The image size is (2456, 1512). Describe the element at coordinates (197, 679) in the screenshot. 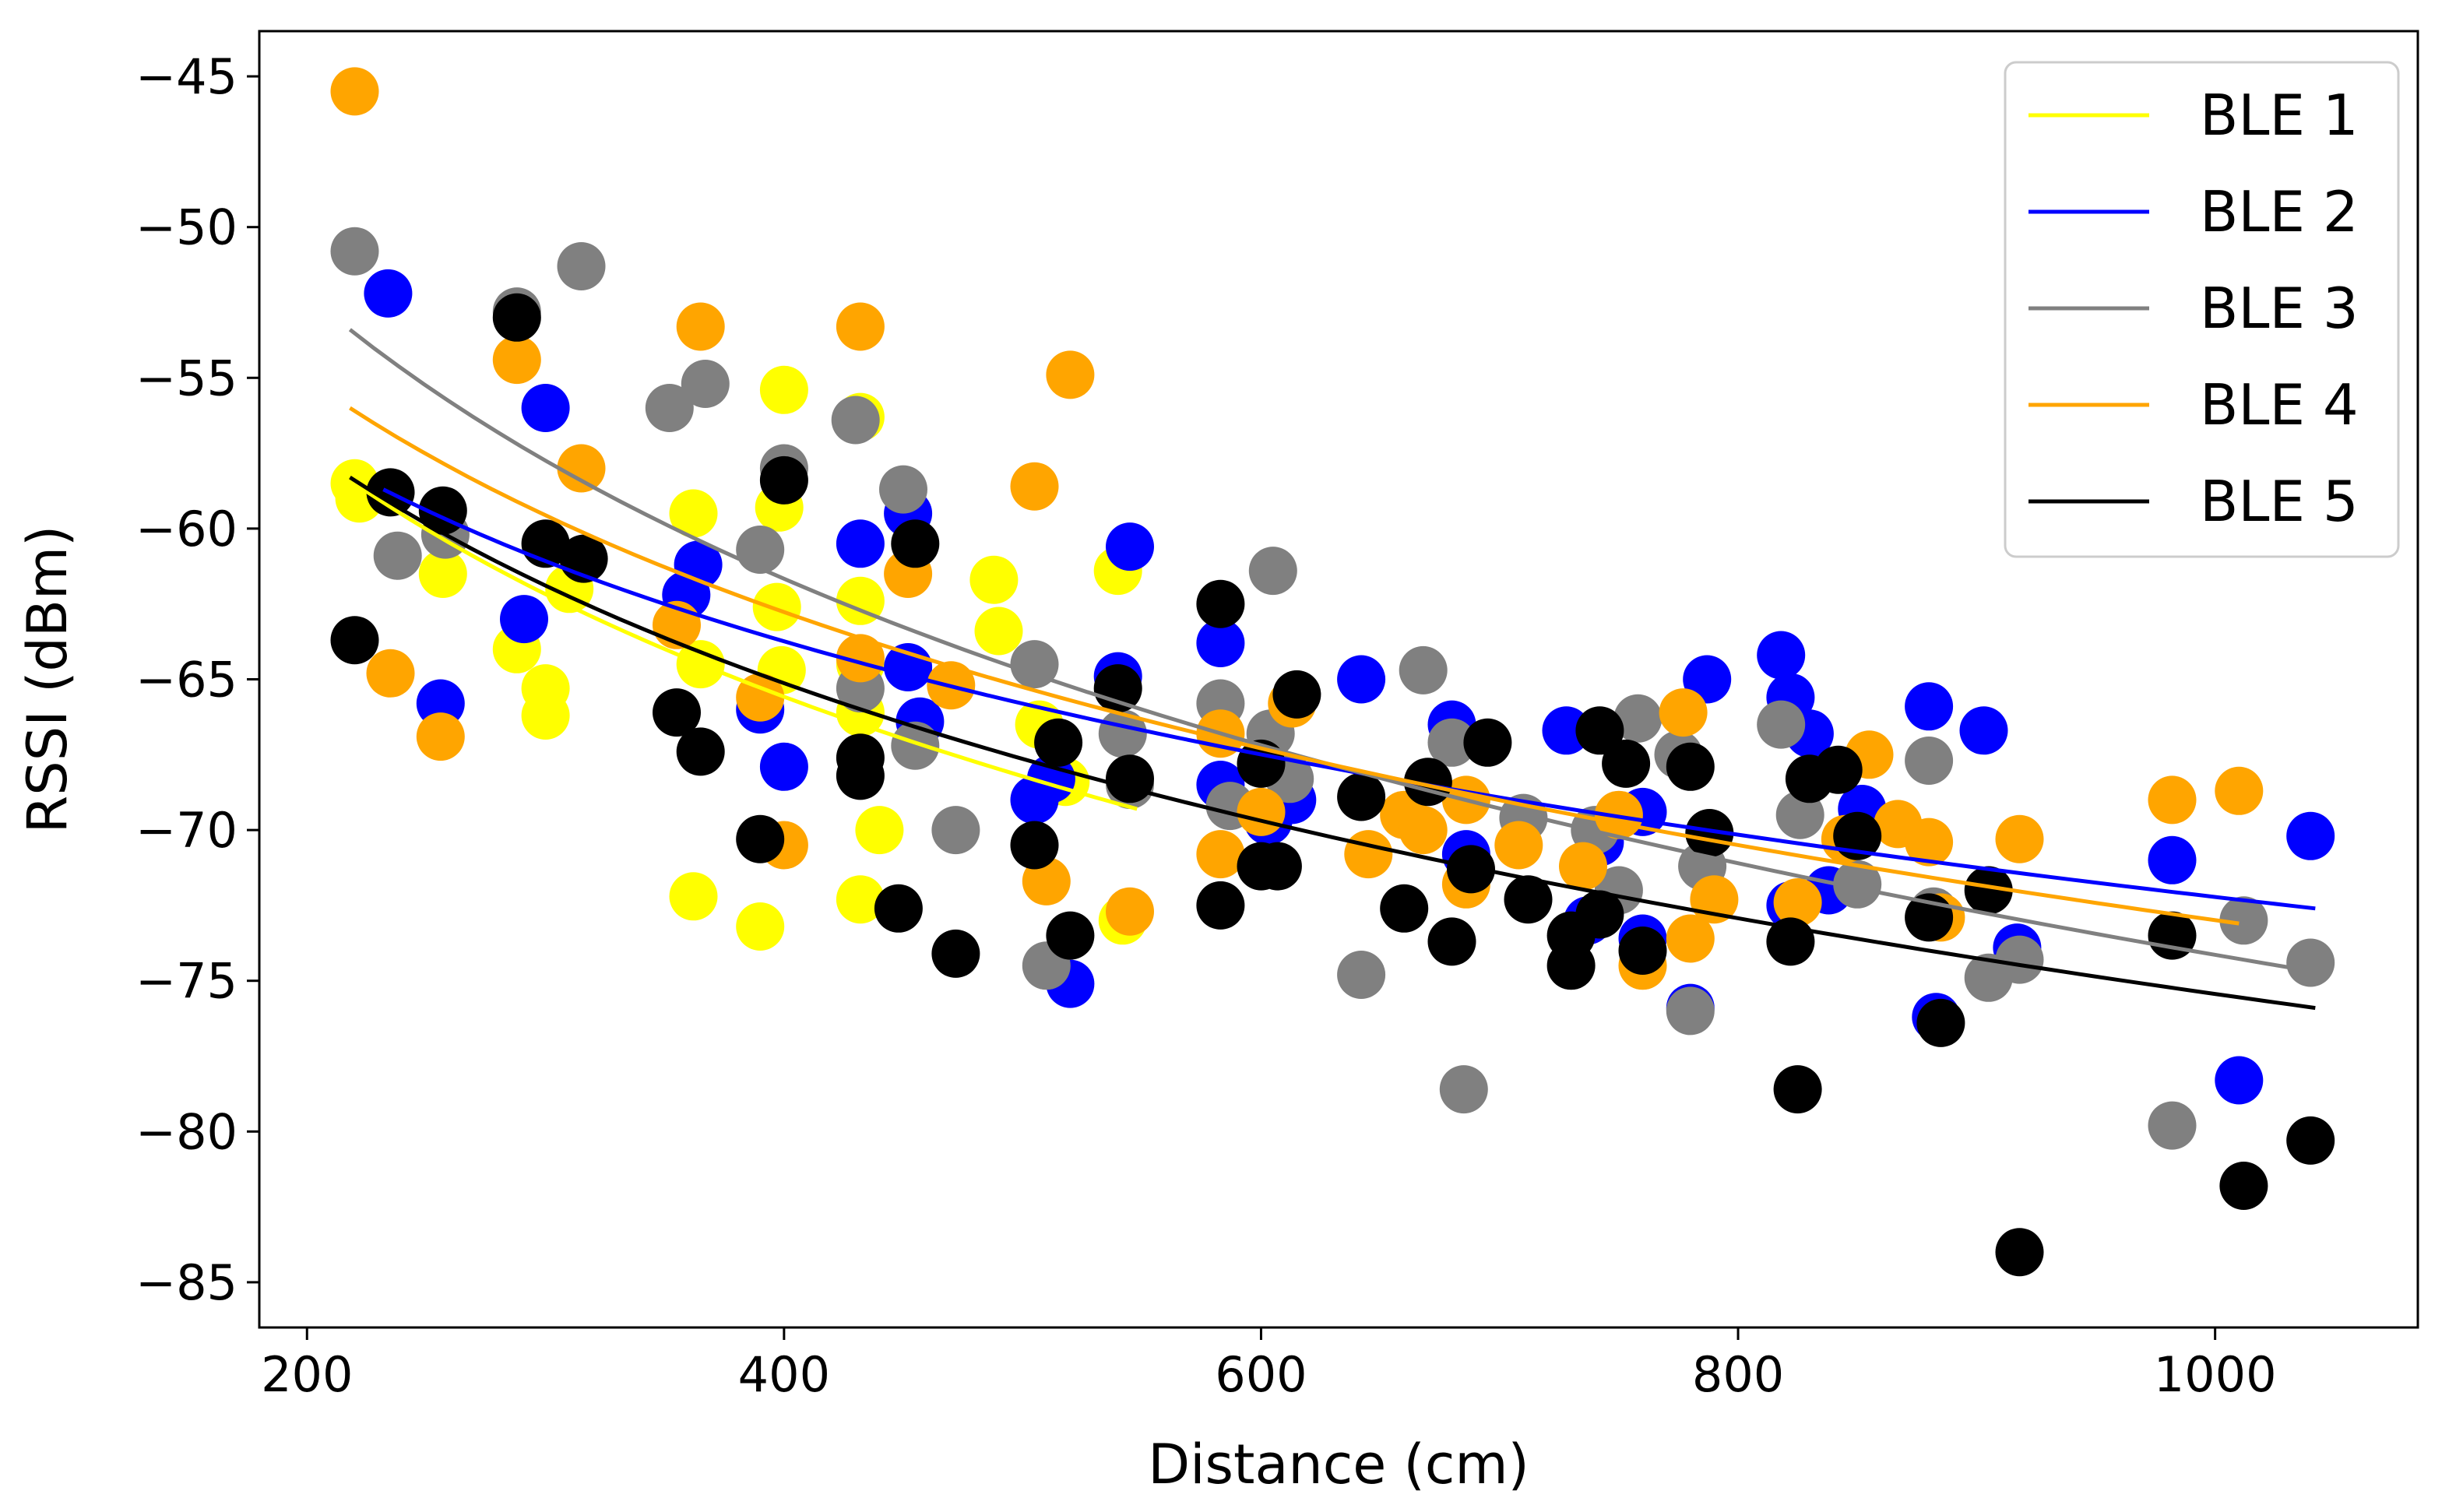

I see `y-axis: −45 −50 −55 −60 −65 −70 −75 −80 −85` at that location.